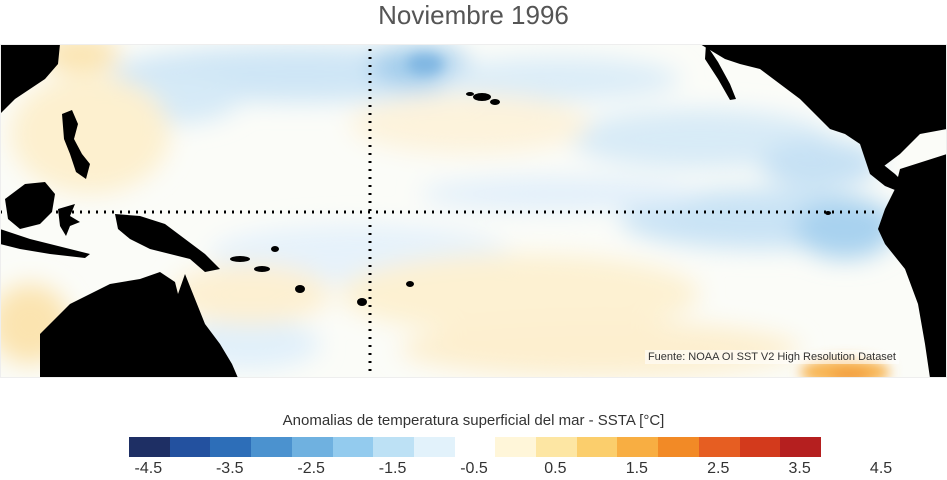 The height and width of the screenshot is (480, 947). Describe the element at coordinates (555, 468) in the screenshot. I see `colorbar-tick-label: 0.5` at that location.